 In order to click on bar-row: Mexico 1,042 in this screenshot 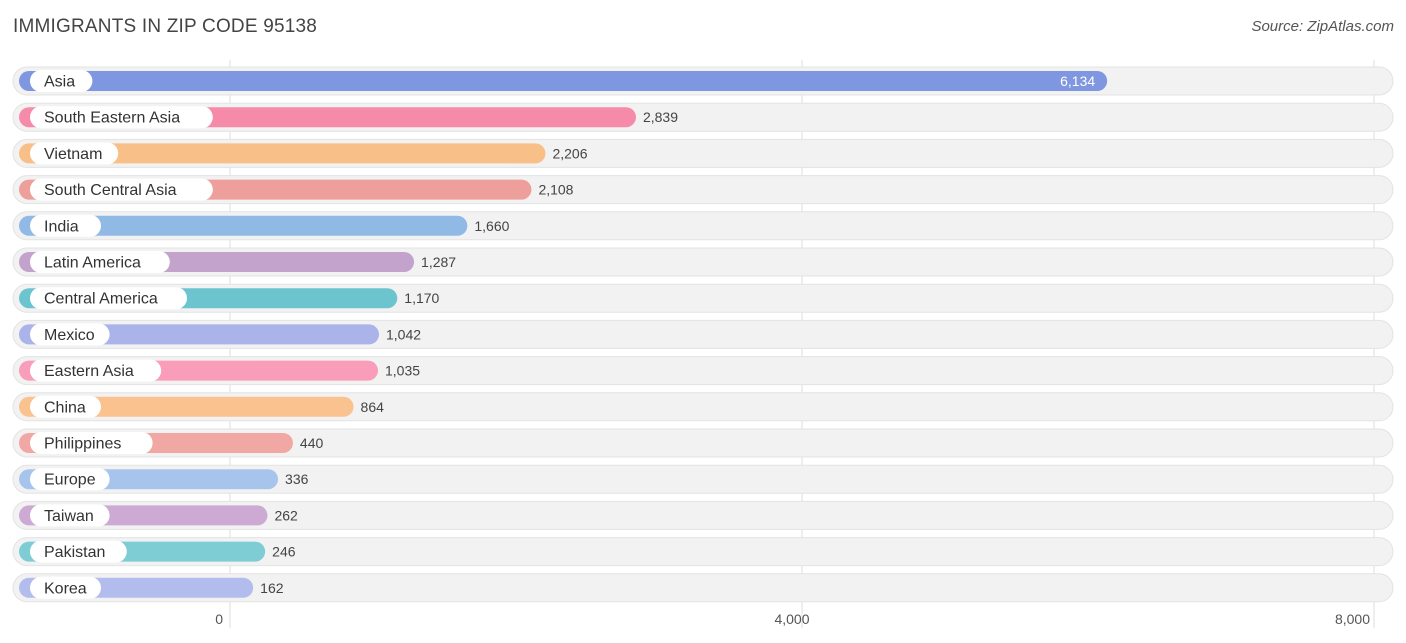, I will do `click(703, 334)`.